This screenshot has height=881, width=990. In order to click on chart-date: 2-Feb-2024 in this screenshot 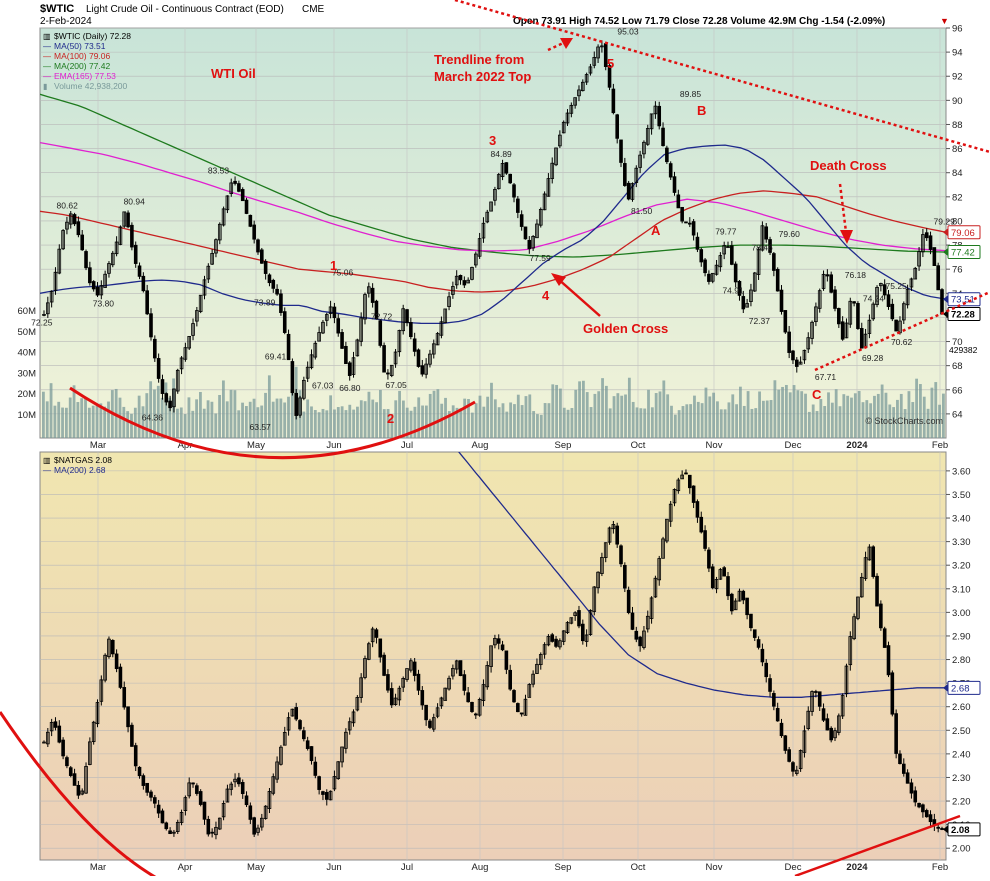, I will do `click(66, 21)`.